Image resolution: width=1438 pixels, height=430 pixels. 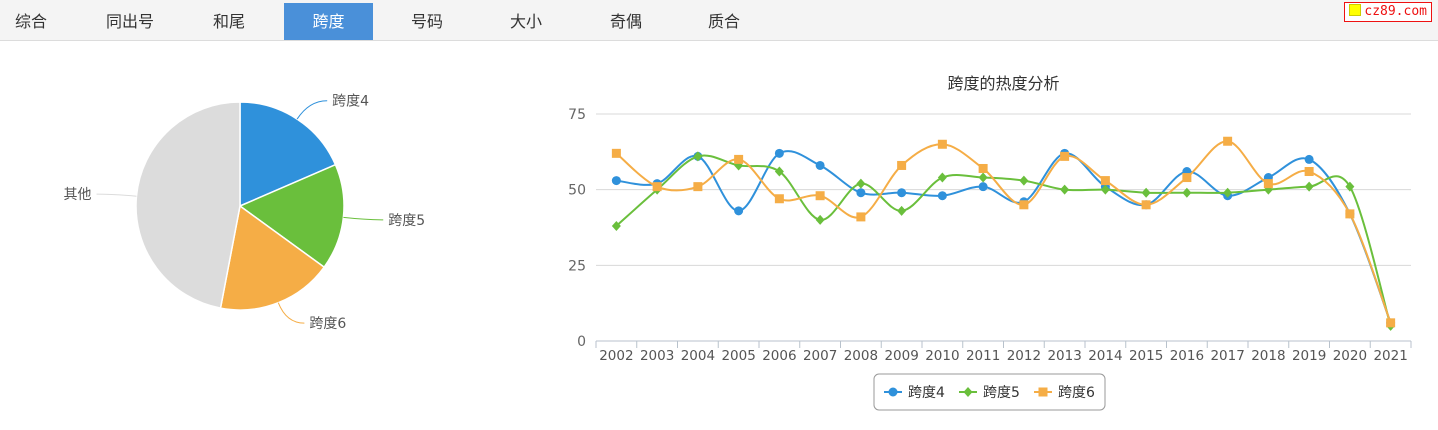 What do you see at coordinates (1355, 10) in the screenshot?
I see `logo-square-icon` at bounding box center [1355, 10].